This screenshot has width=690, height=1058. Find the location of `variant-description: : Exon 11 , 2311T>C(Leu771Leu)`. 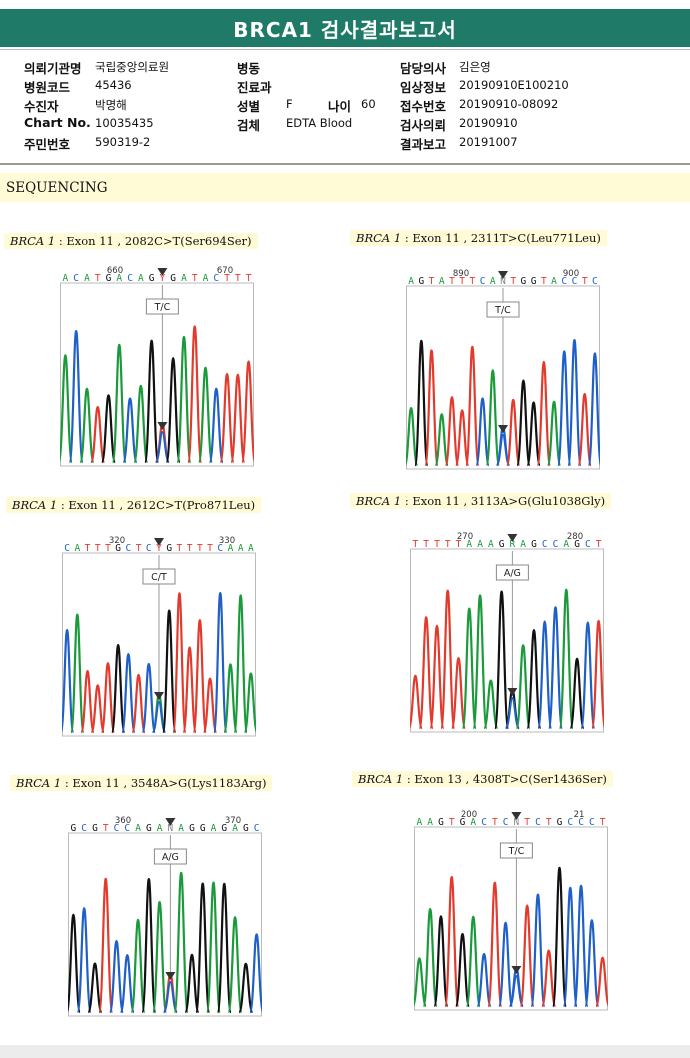

variant-description: : Exon 11 , 2311T>C(Leu771Leu) is located at coordinates (502, 238).